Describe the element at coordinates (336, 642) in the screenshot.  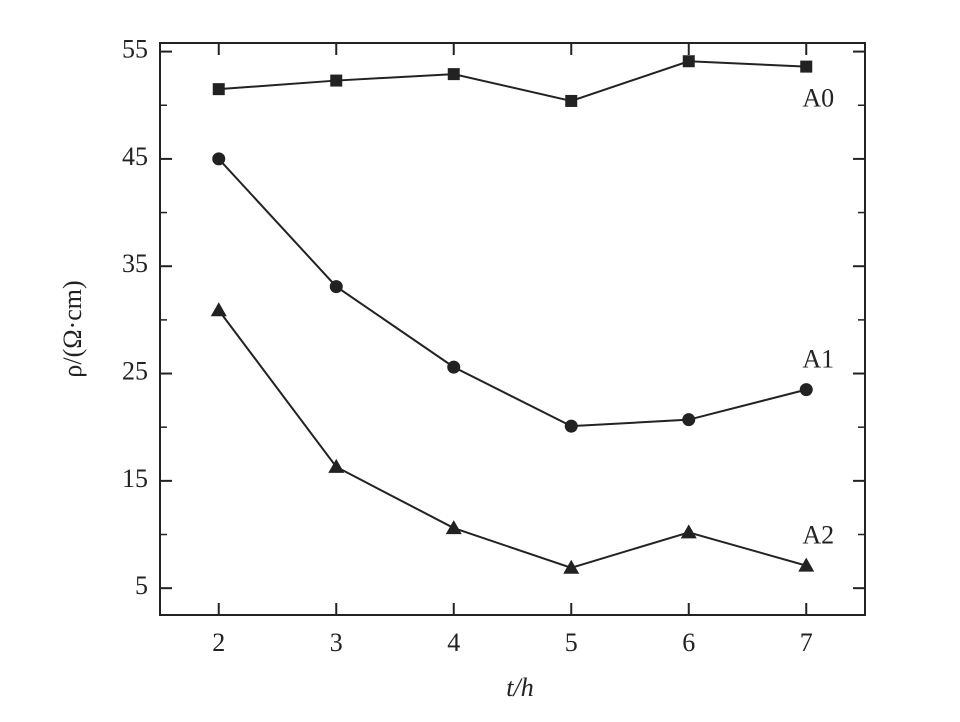
I see `x-tick-label: 3` at that location.